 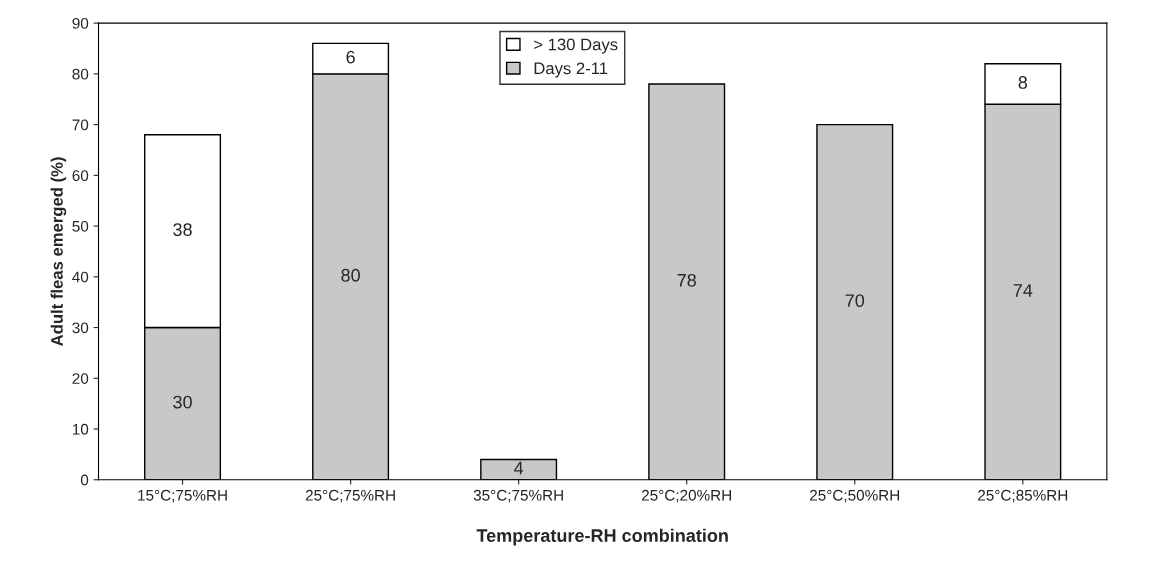 I want to click on data-label: 4, so click(x=519, y=468).